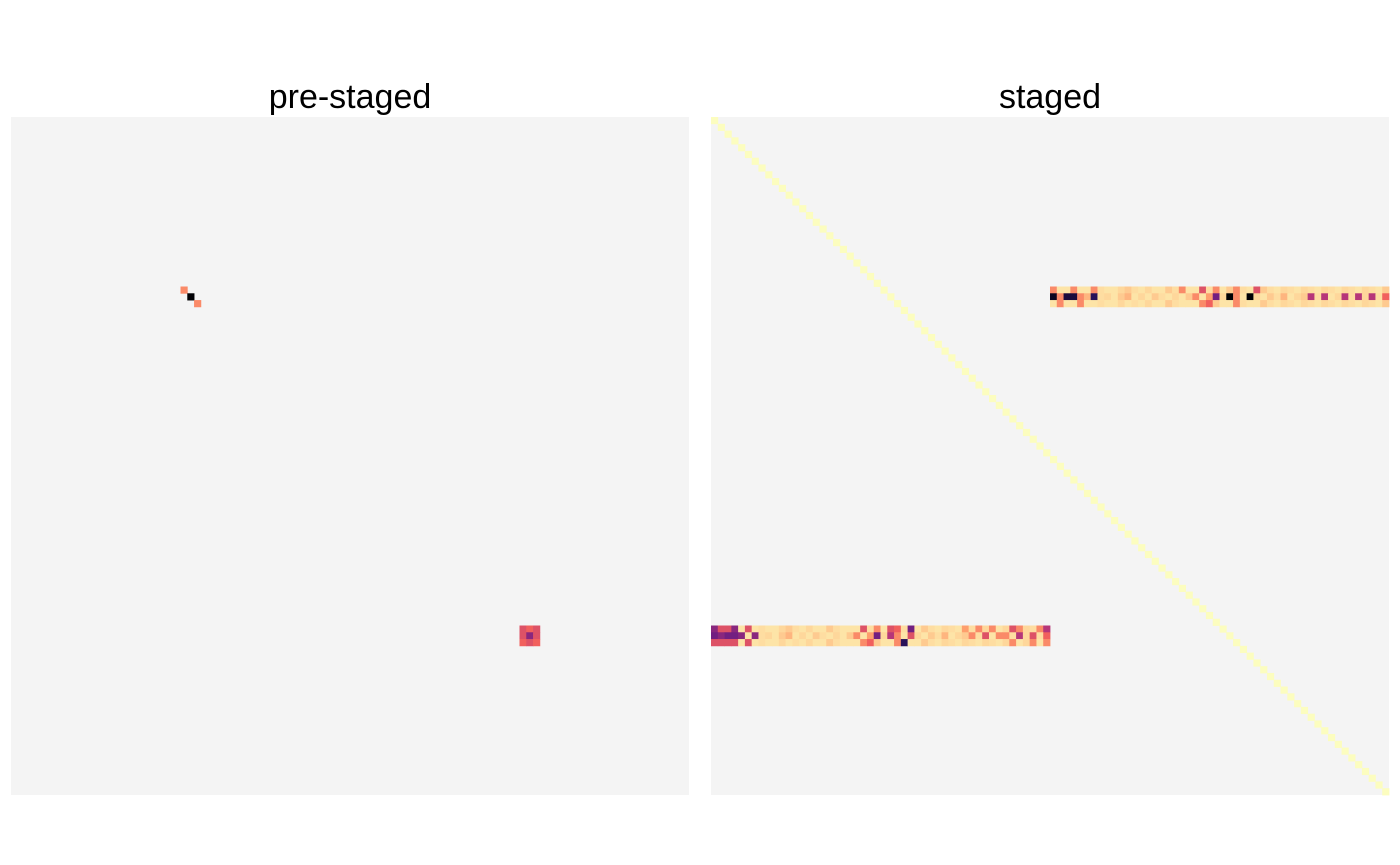  What do you see at coordinates (1050, 97) in the screenshot?
I see `panel-title-staged: staged` at bounding box center [1050, 97].